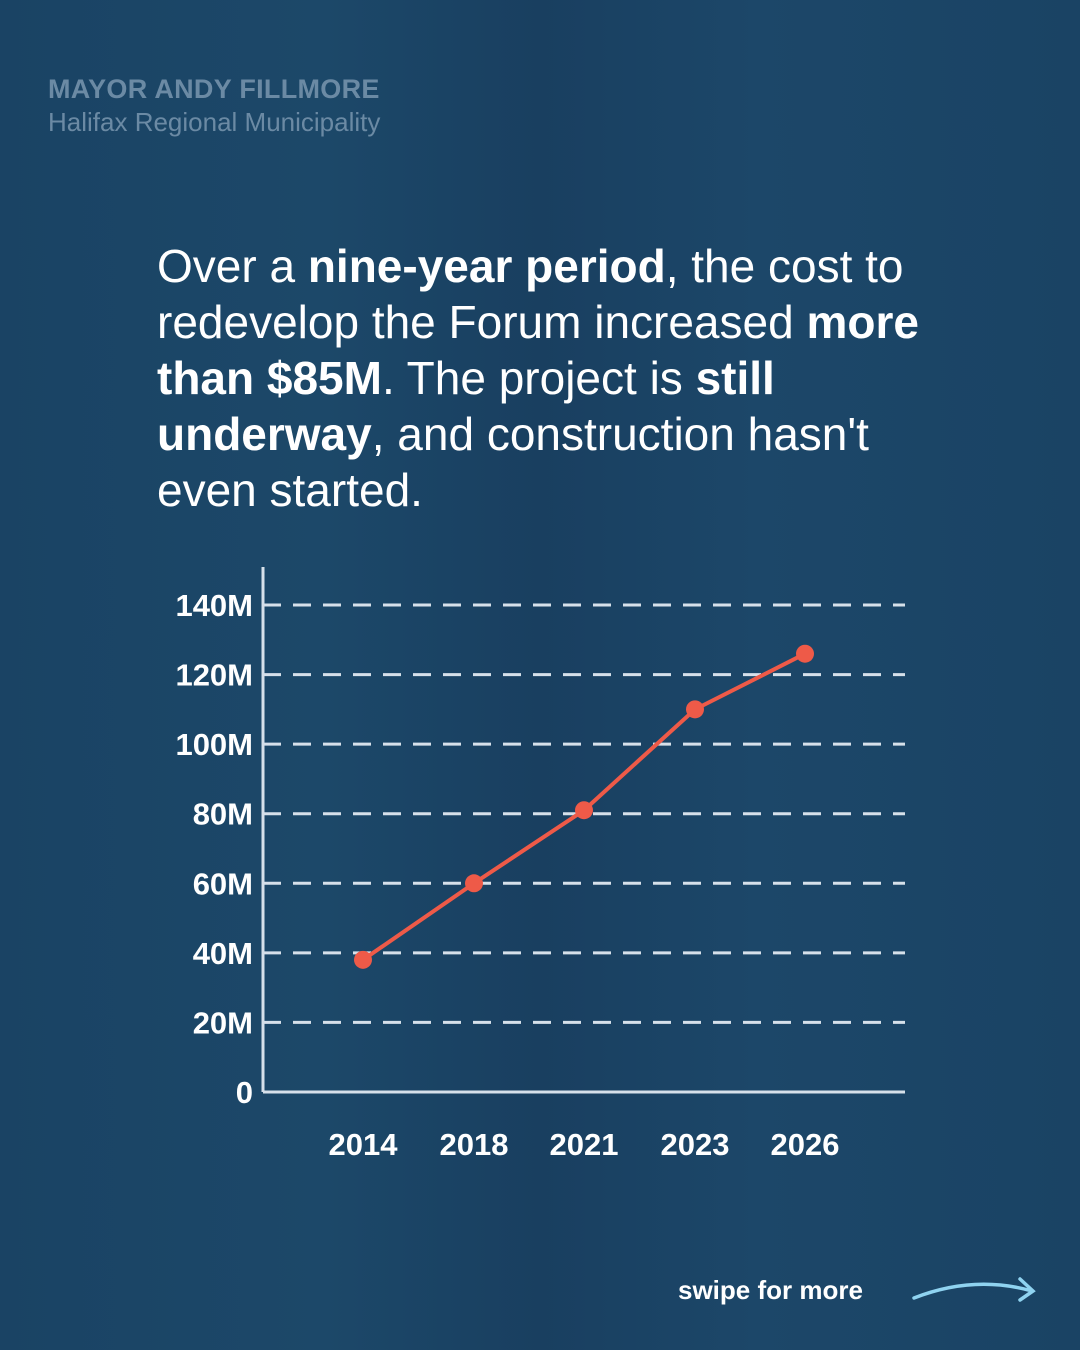 The image size is (1080, 1350). What do you see at coordinates (513, 462) in the screenshot?
I see `headline-text: , and construction hasn't even started.` at bounding box center [513, 462].